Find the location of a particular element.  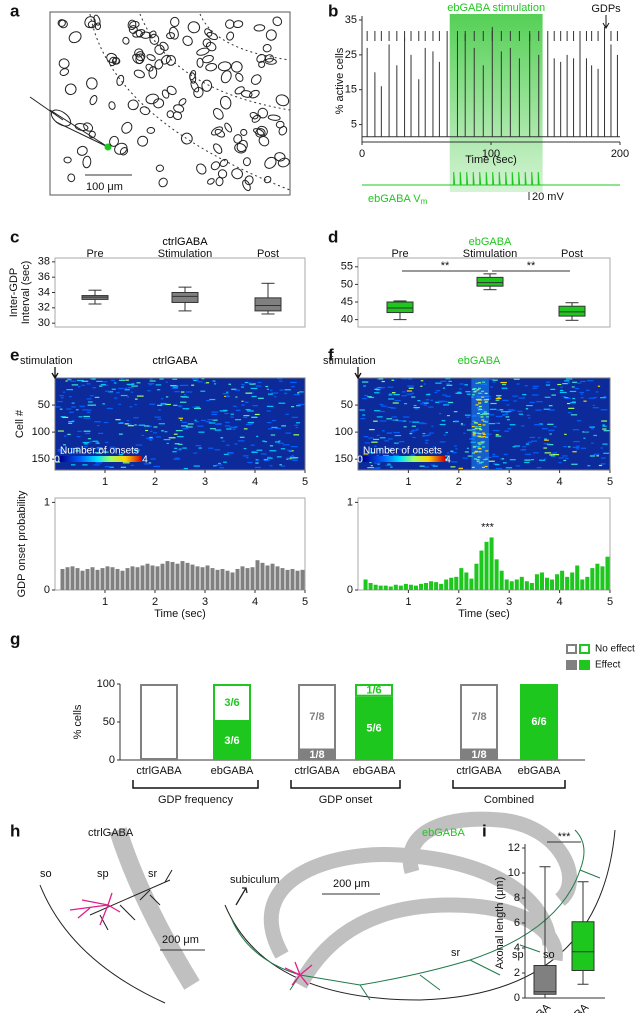

segment-label: 3/6 is located at coordinates (231, 703).